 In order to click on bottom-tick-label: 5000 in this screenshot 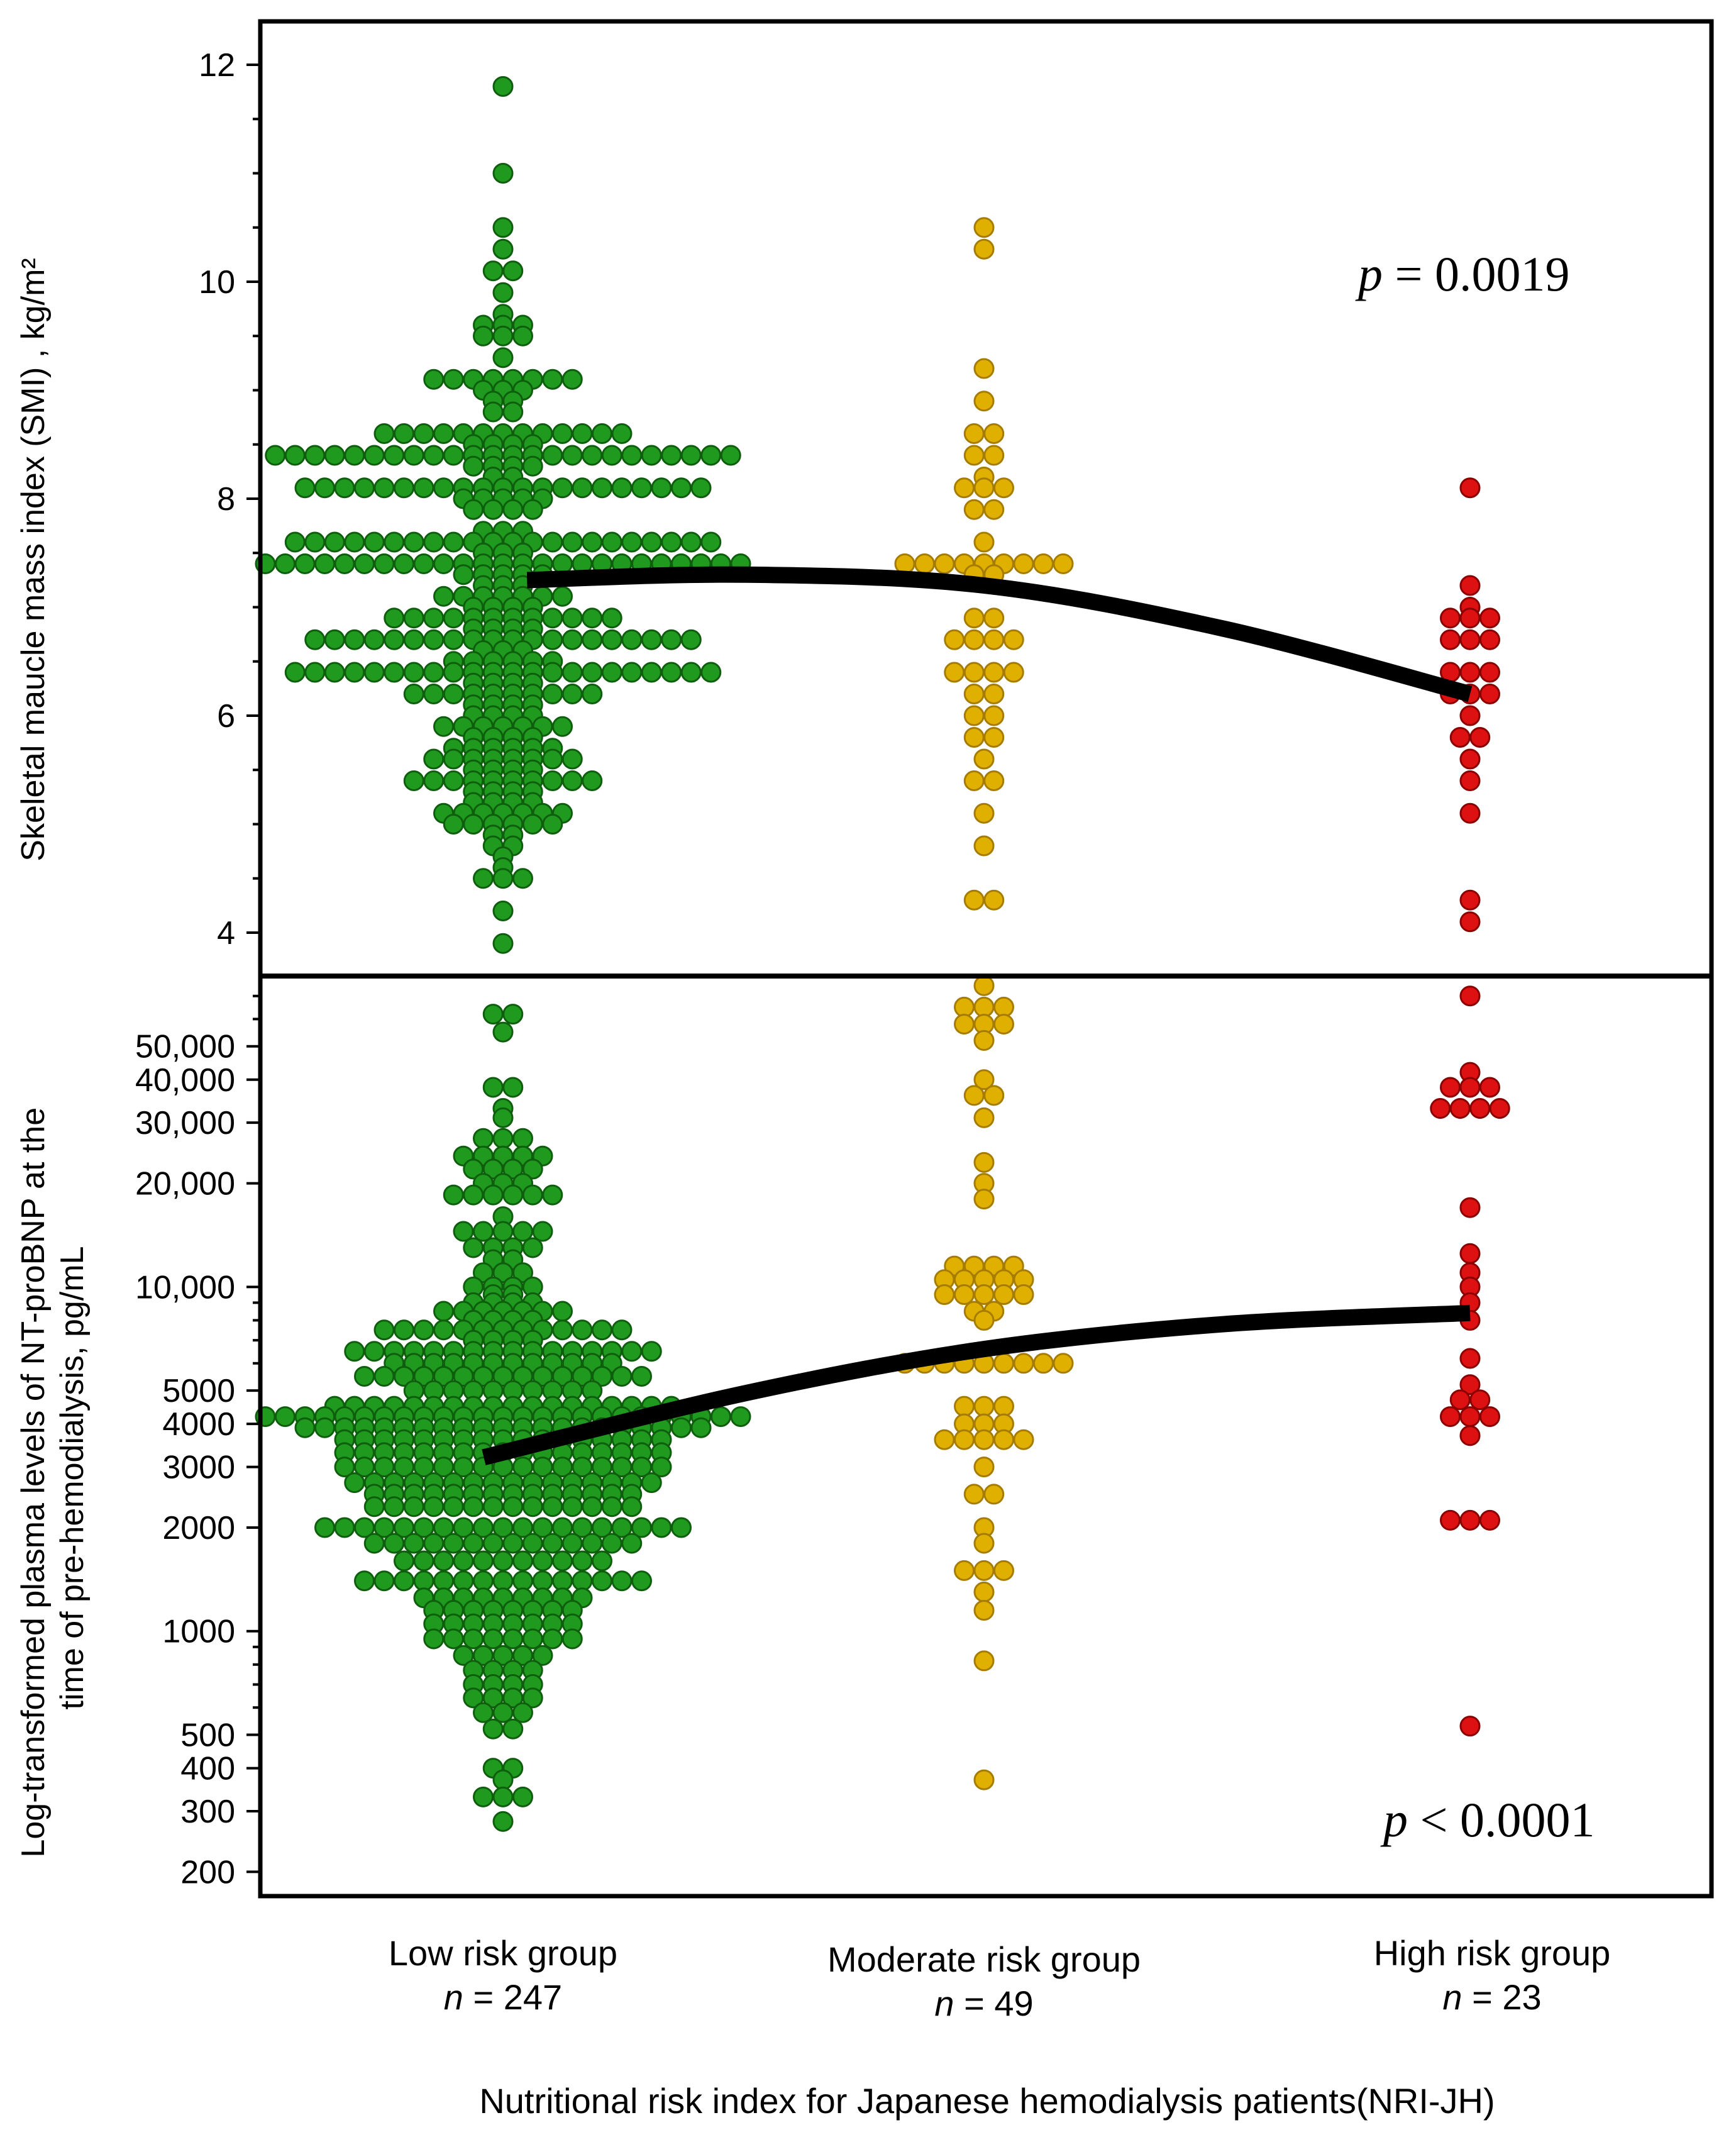, I will do `click(198, 1391)`.